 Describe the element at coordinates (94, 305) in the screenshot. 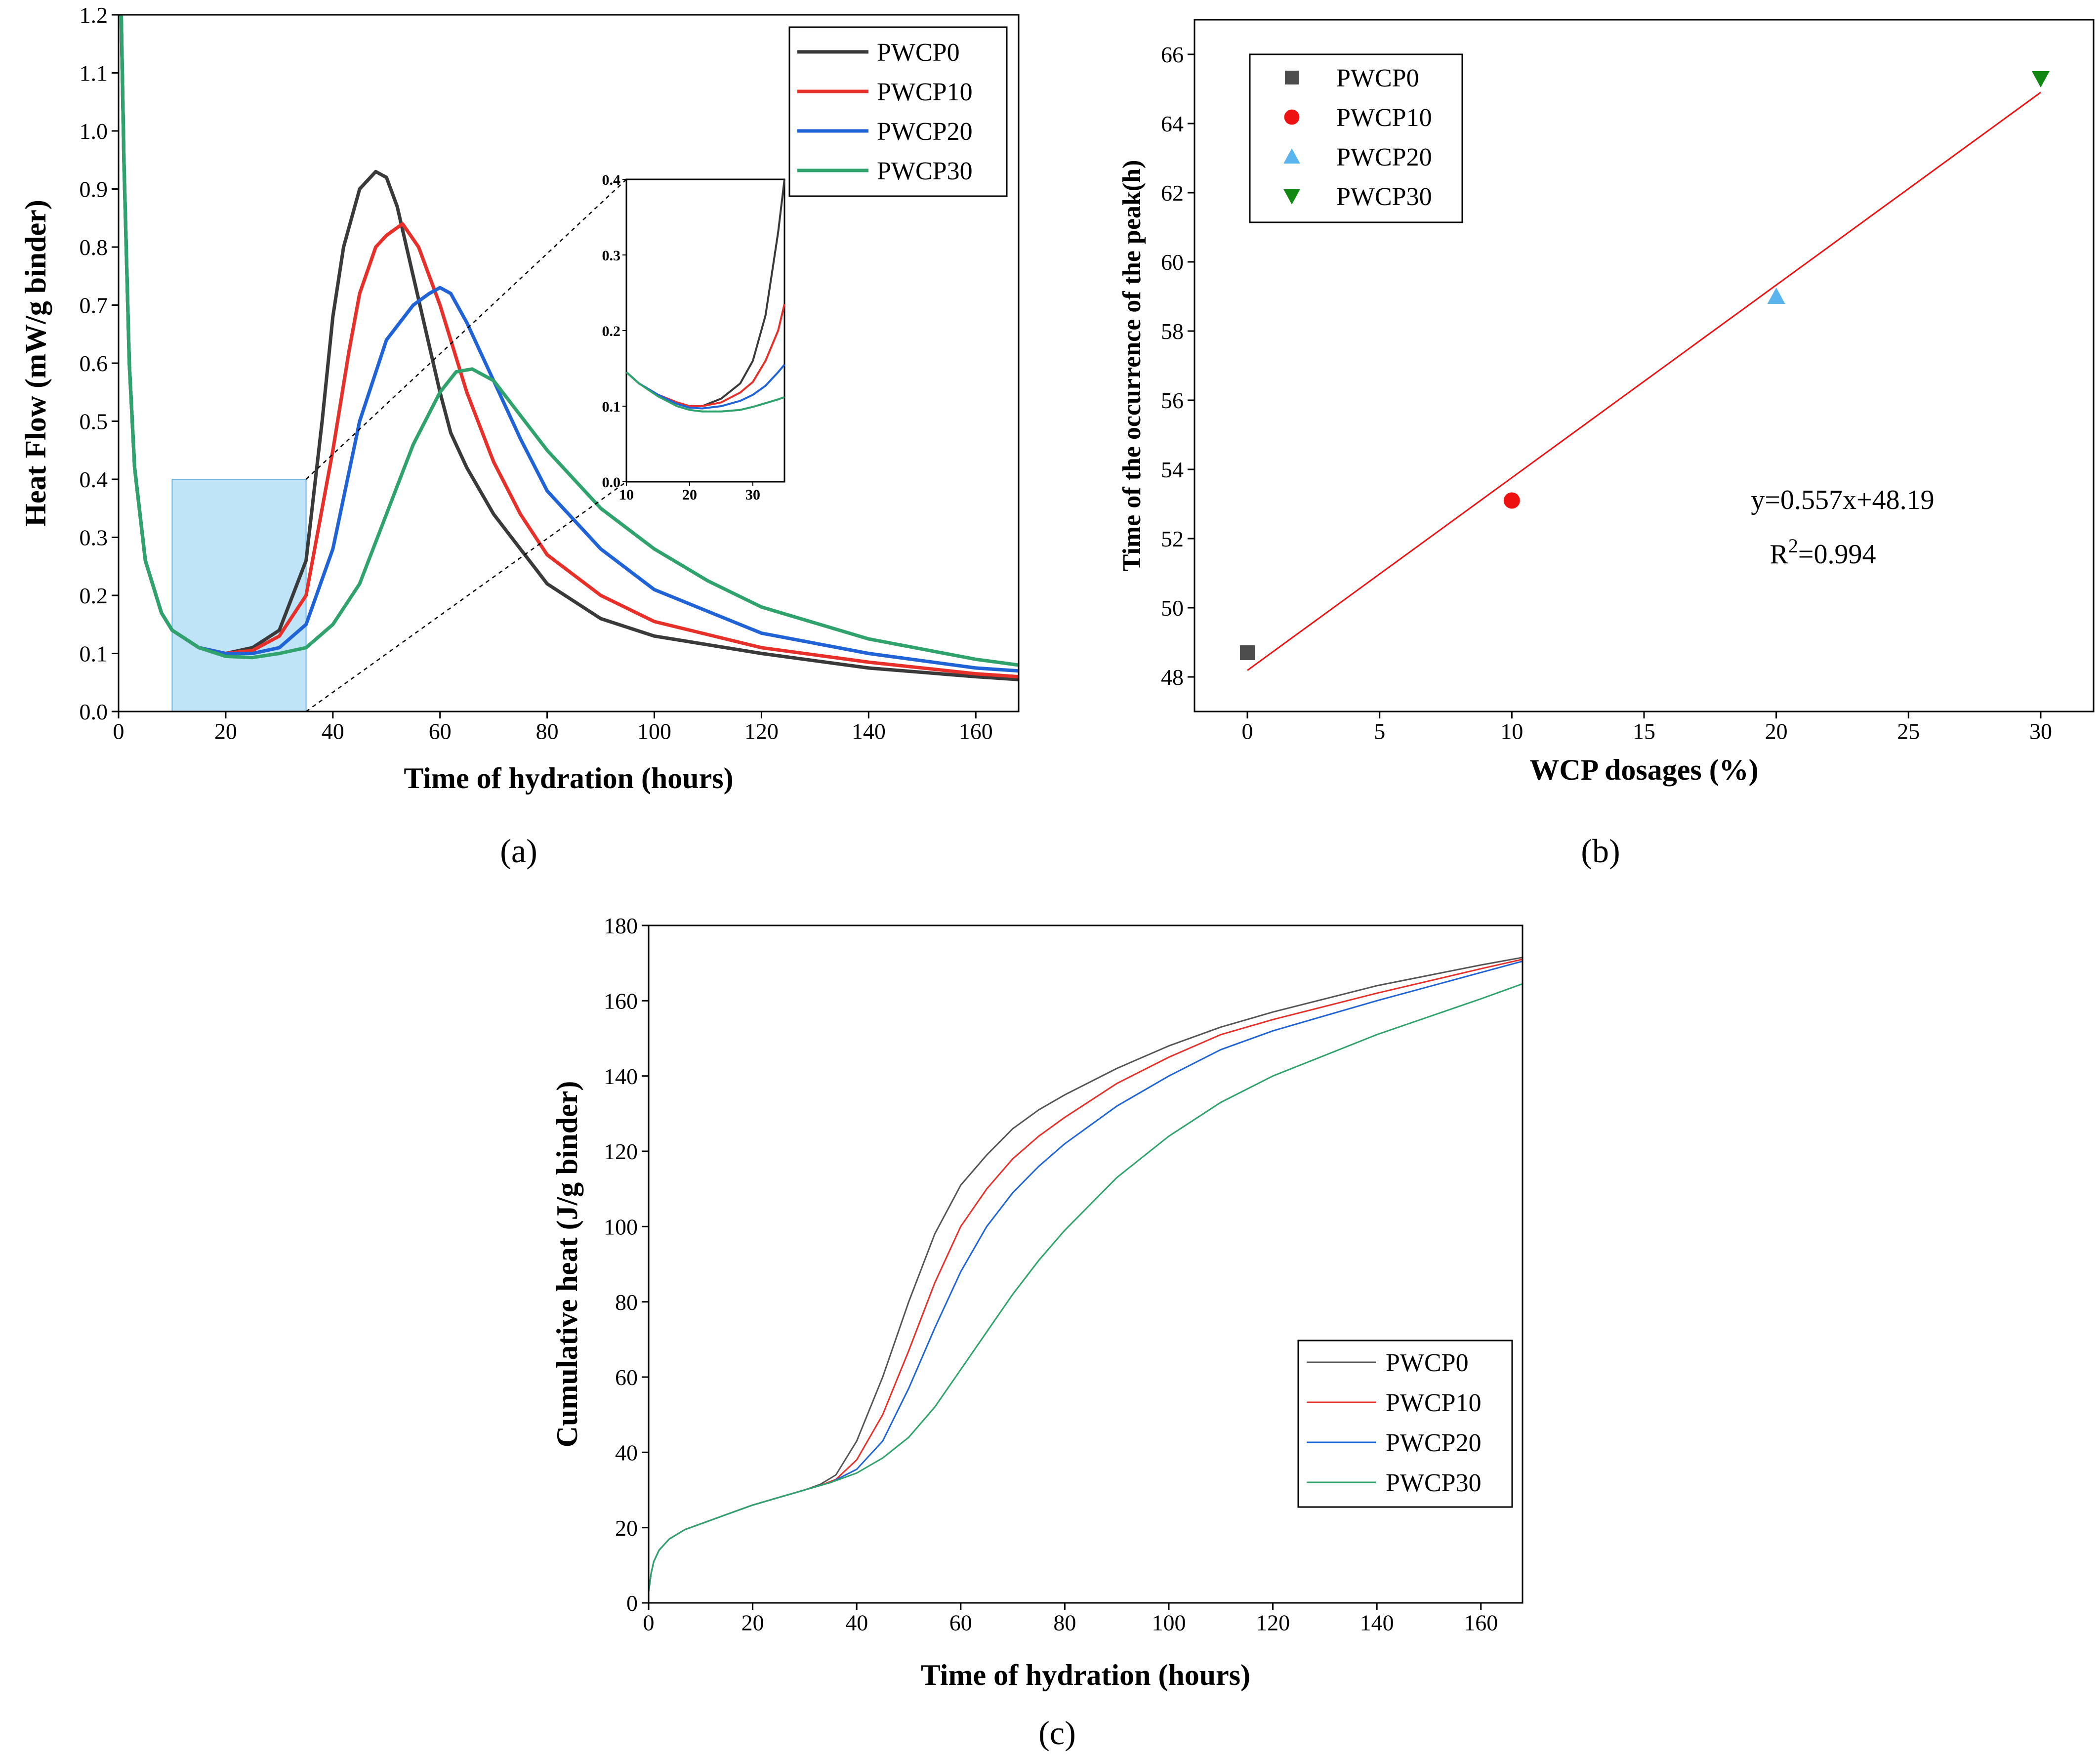

I see `y-tick-label: 0.7` at that location.